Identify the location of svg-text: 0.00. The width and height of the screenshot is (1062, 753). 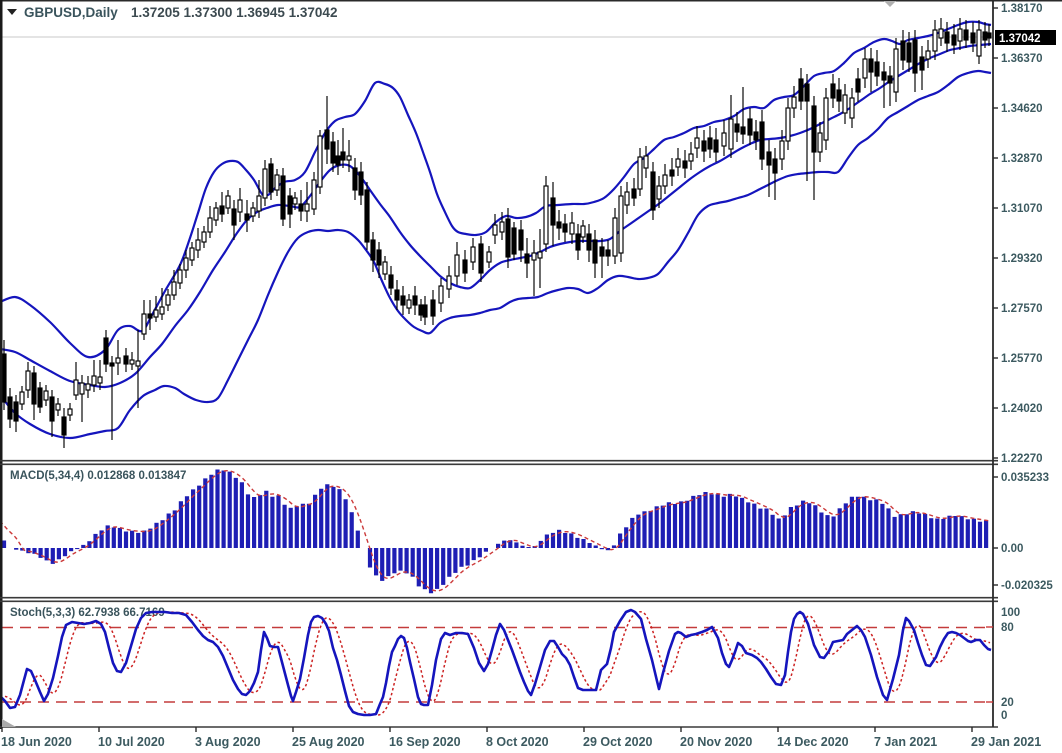
(1012, 549).